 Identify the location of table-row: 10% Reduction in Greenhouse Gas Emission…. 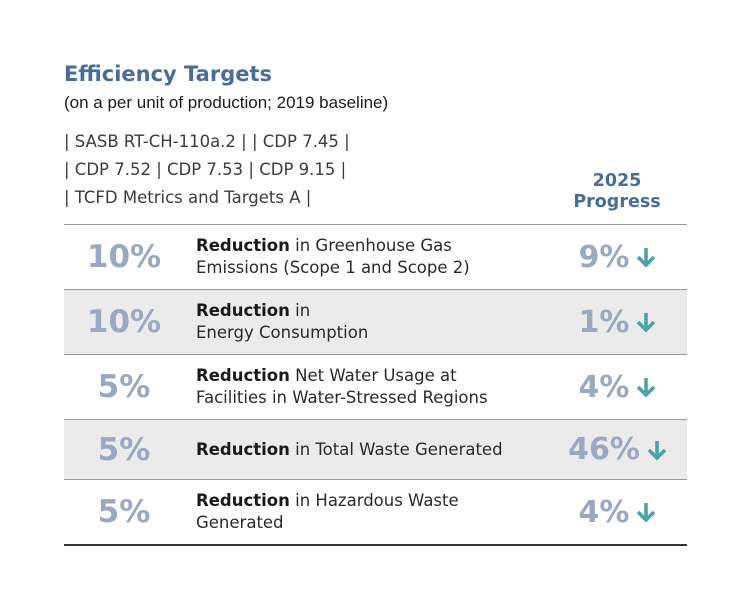
(375, 257).